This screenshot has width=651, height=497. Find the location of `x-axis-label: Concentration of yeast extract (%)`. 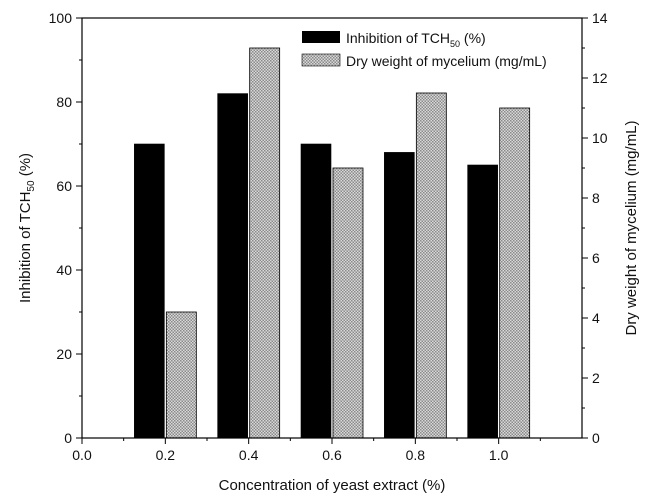

x-axis-label: Concentration of yeast extract (%) is located at coordinates (332, 485).